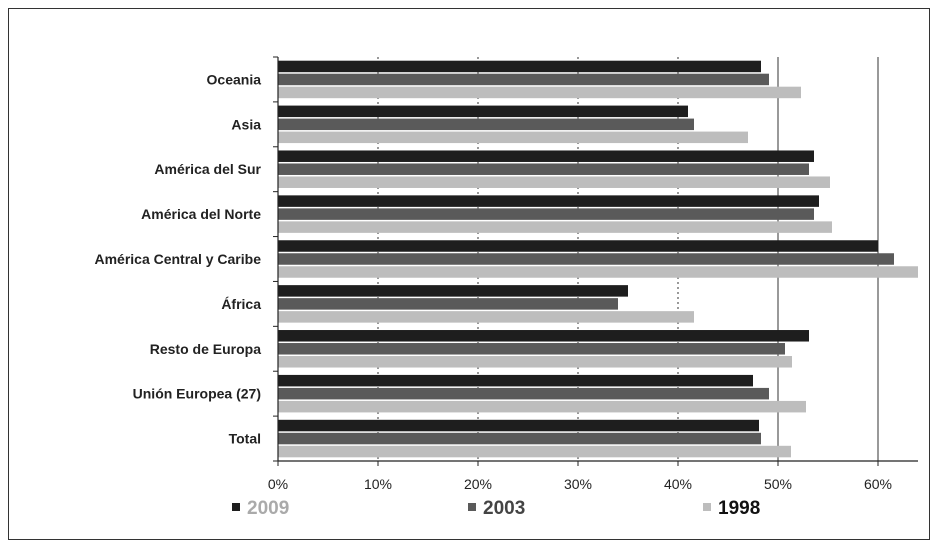 The width and height of the screenshot is (938, 548). What do you see at coordinates (201, 214) in the screenshot?
I see `category-label: América del Norte` at bounding box center [201, 214].